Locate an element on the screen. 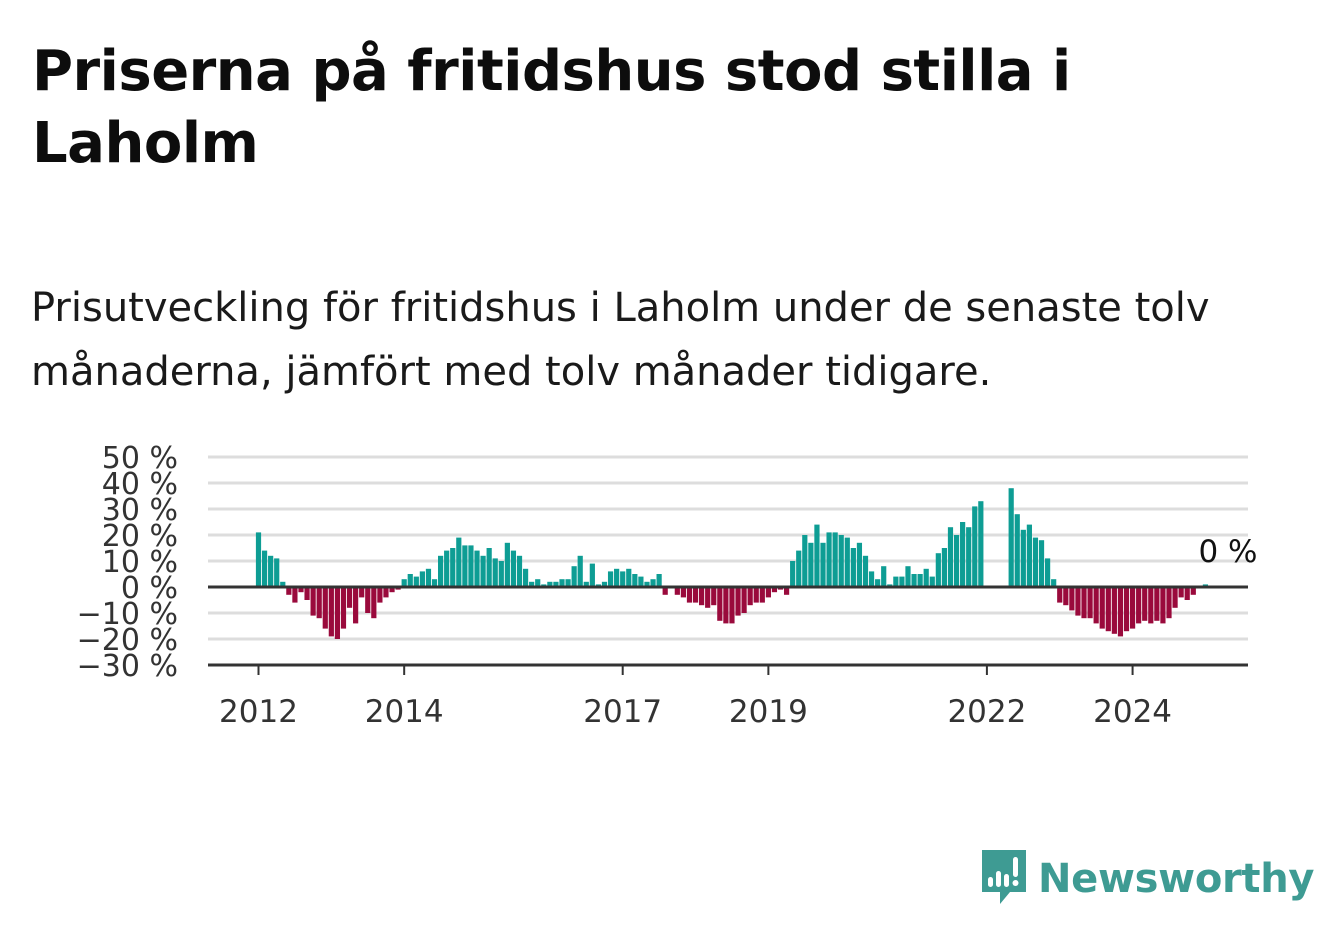  y-tick-label: 40 % is located at coordinates (140, 484).